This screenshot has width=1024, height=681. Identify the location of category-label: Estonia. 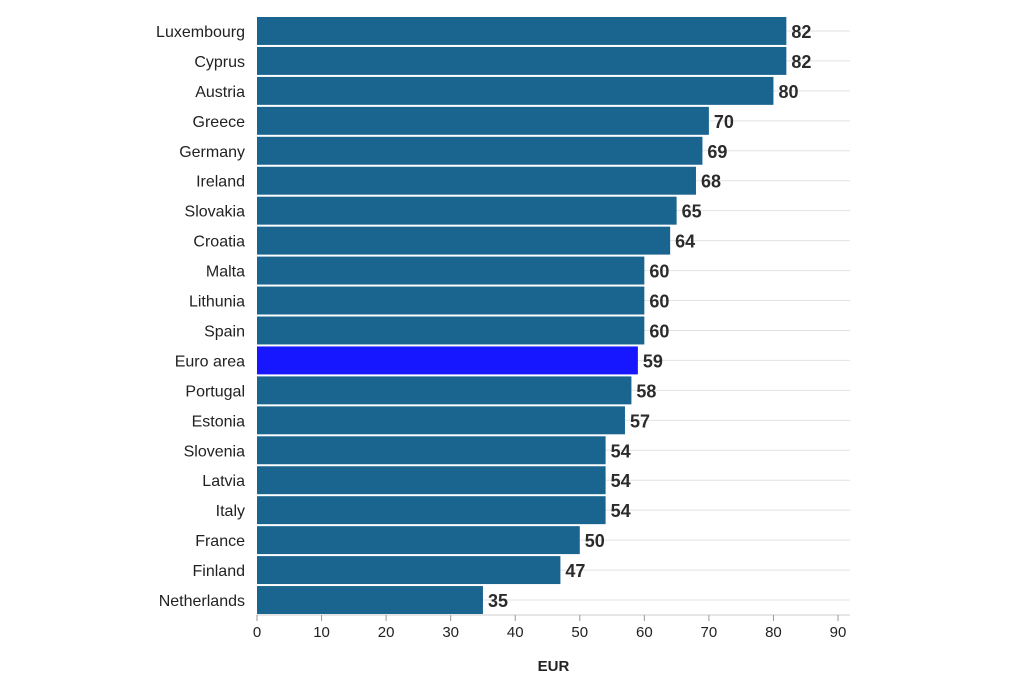
(218, 421).